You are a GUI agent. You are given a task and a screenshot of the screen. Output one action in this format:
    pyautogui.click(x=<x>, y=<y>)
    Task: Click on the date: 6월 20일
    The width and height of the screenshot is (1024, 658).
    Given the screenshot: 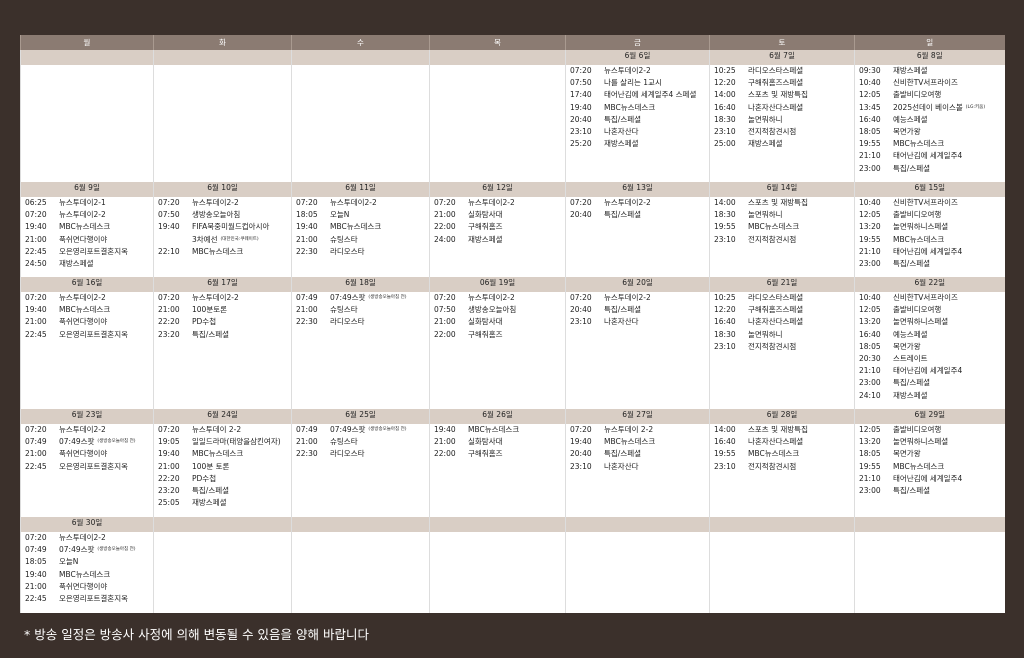 What is the action you would take?
    pyautogui.click(x=637, y=282)
    